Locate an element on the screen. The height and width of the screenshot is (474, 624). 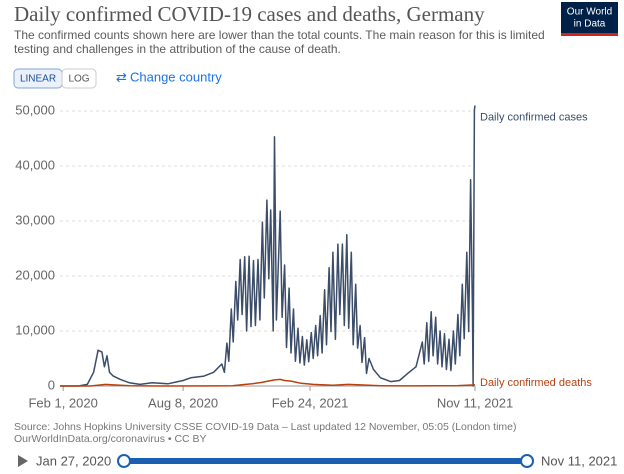
logo: Our World in Data is located at coordinates (589, 19).